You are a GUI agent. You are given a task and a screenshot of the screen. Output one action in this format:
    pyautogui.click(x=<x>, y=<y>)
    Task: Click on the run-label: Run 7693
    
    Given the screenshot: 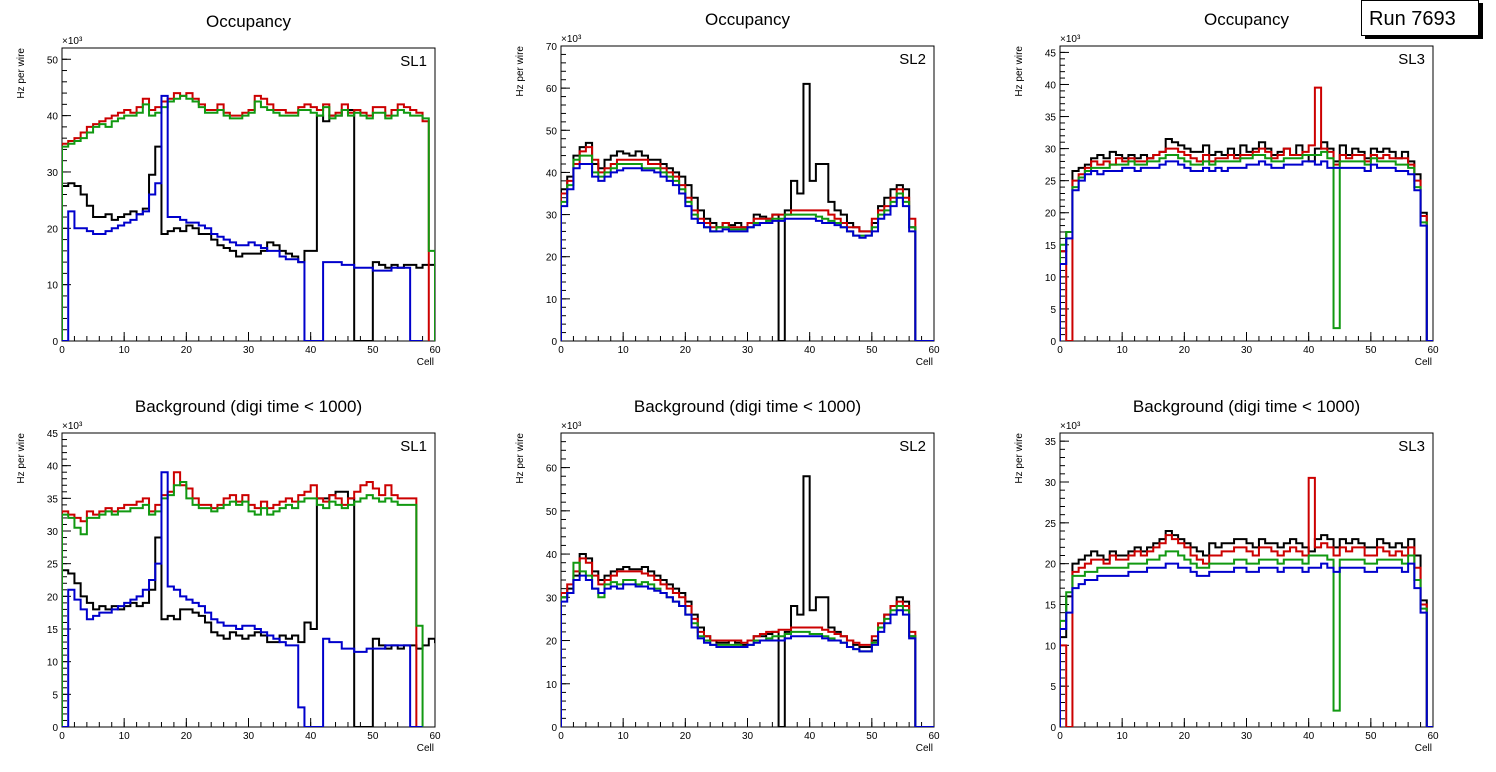 What is the action you would take?
    pyautogui.click(x=1412, y=19)
    